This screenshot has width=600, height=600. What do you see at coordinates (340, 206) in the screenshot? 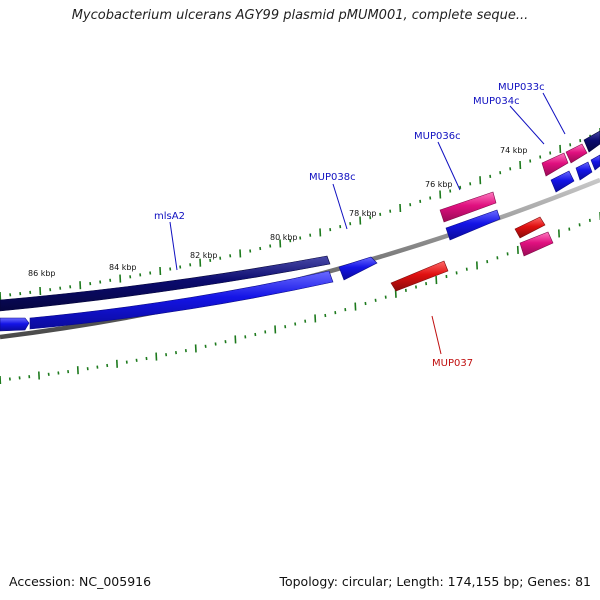
I see `leader-mup038c` at bounding box center [340, 206].